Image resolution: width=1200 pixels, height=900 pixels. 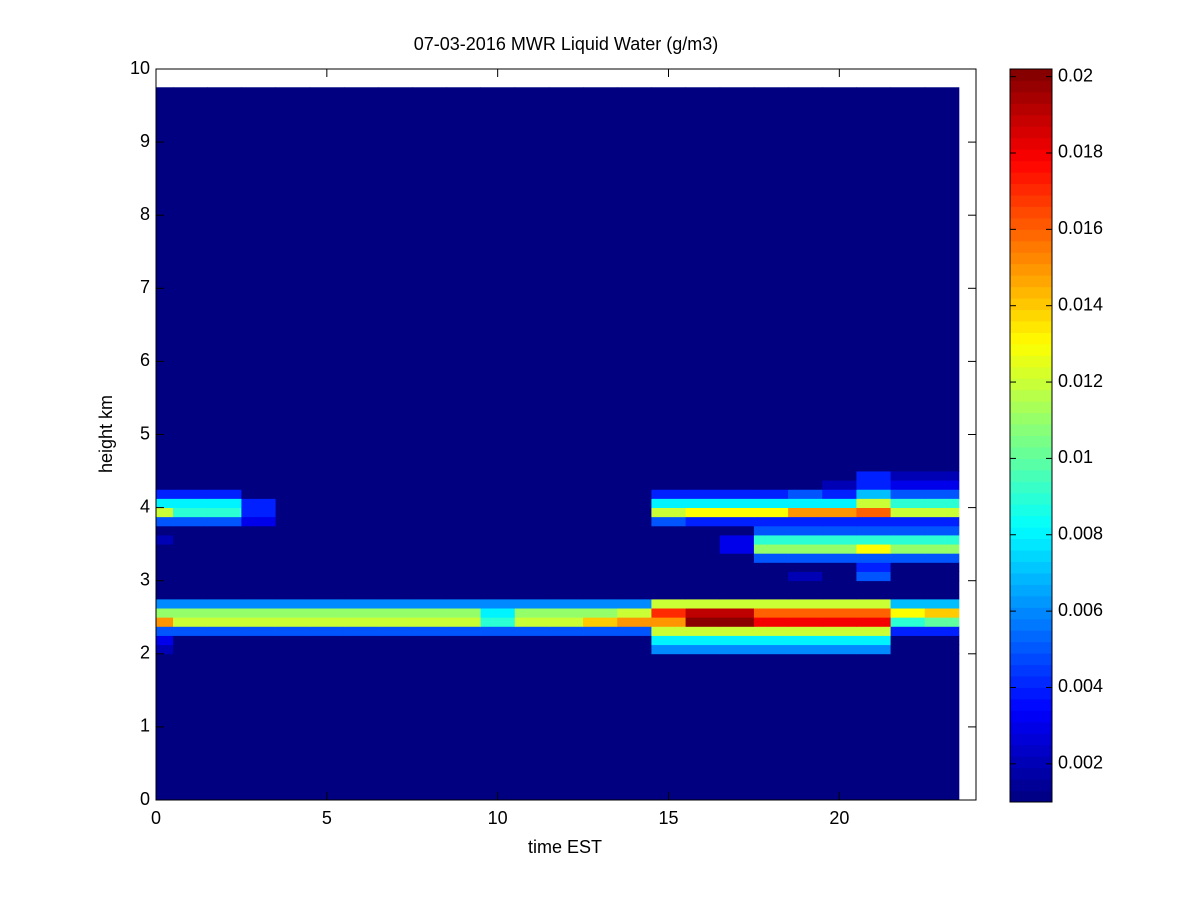 What do you see at coordinates (145, 799) in the screenshot?
I see `y-tick-label: 0` at bounding box center [145, 799].